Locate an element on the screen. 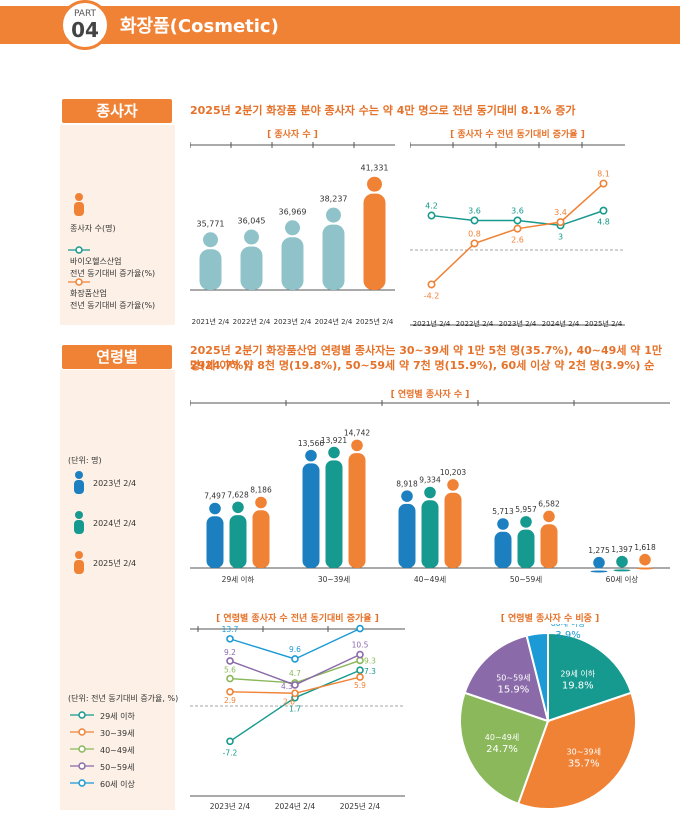 The width and height of the screenshot is (680, 823). chart2-title: [ 종사자 수 전년 동기대비 증가율 ] is located at coordinates (517, 135).